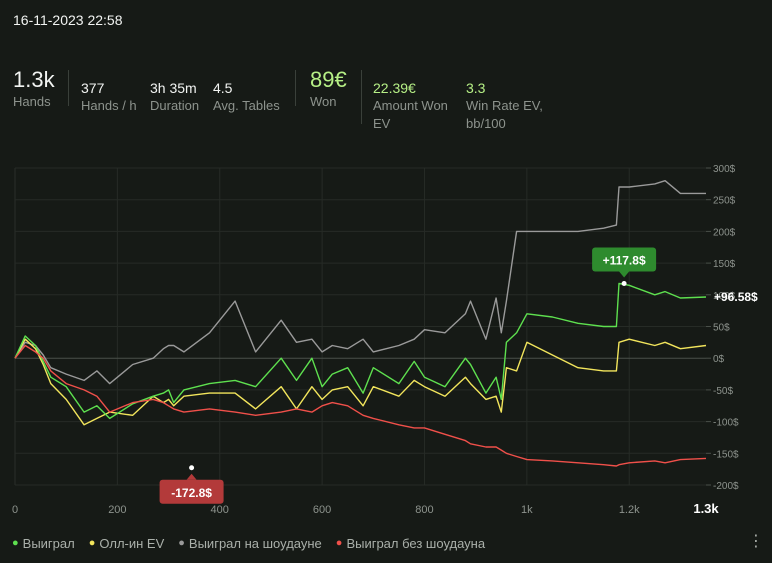 The height and width of the screenshot is (563, 772). What do you see at coordinates (706, 508) in the screenshot?
I see `x-tick-label: 1.3k` at bounding box center [706, 508].